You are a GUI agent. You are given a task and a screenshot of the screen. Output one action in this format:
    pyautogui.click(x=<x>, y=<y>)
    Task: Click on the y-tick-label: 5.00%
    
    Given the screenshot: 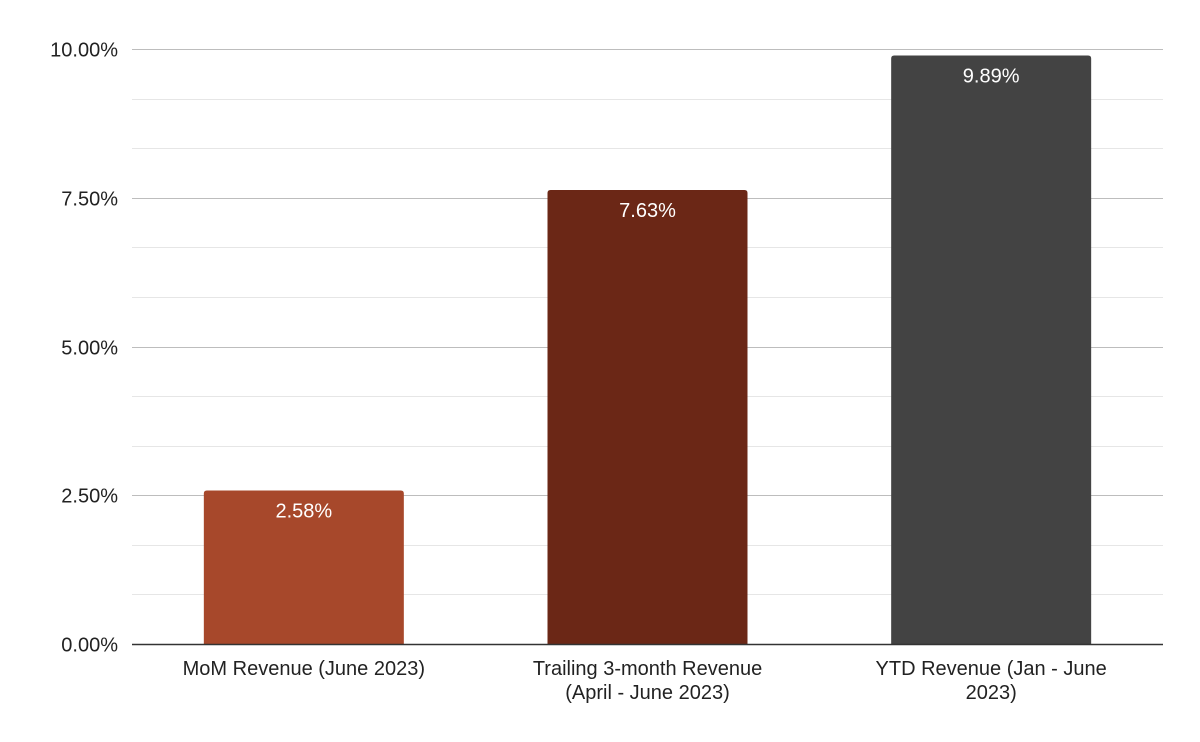 What is the action you would take?
    pyautogui.click(x=89, y=349)
    